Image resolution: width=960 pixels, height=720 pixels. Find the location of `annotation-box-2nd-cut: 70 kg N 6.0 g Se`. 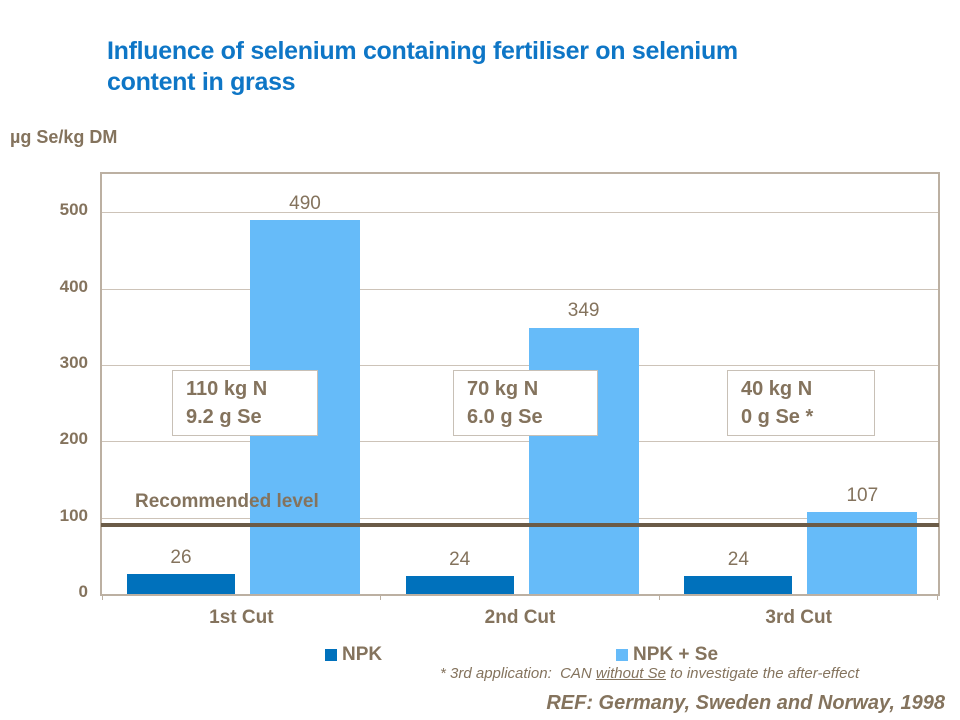

annotation-box-2nd-cut: 70 kg N 6.0 g Se is located at coordinates (525, 403).